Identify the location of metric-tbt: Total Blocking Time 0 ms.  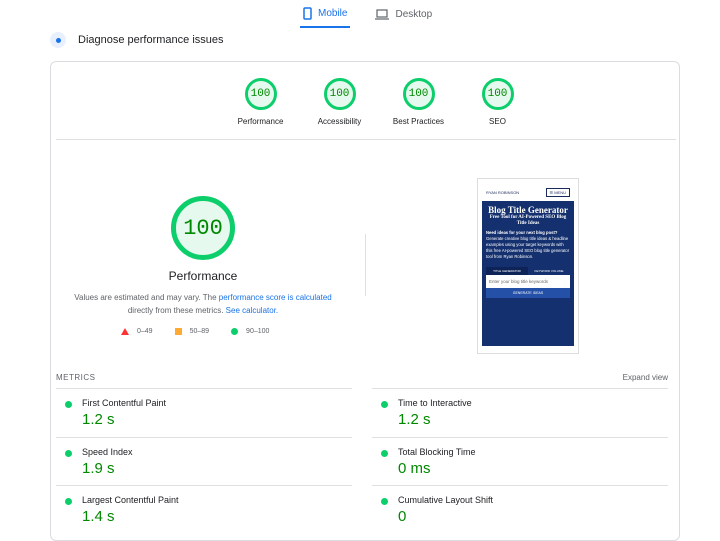
(520, 461).